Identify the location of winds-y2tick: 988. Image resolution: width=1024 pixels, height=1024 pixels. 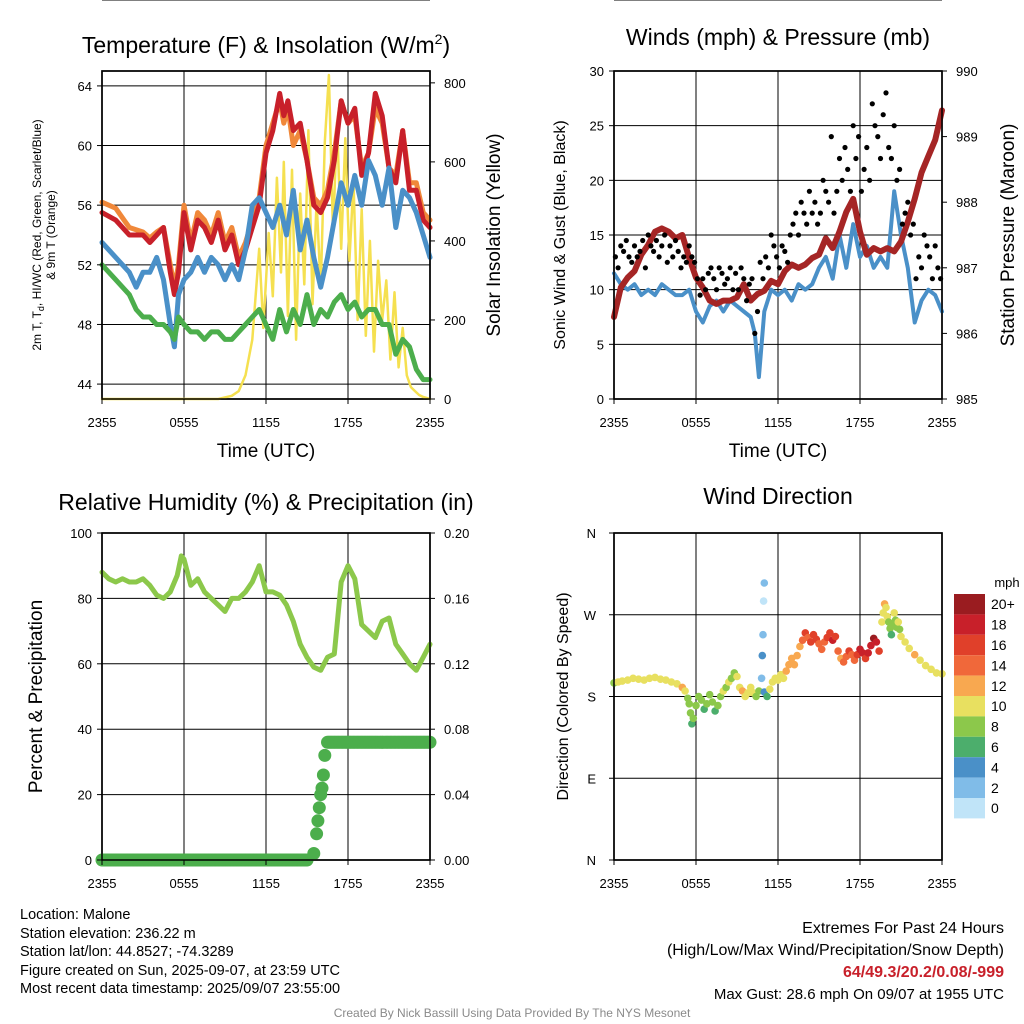
(967, 202).